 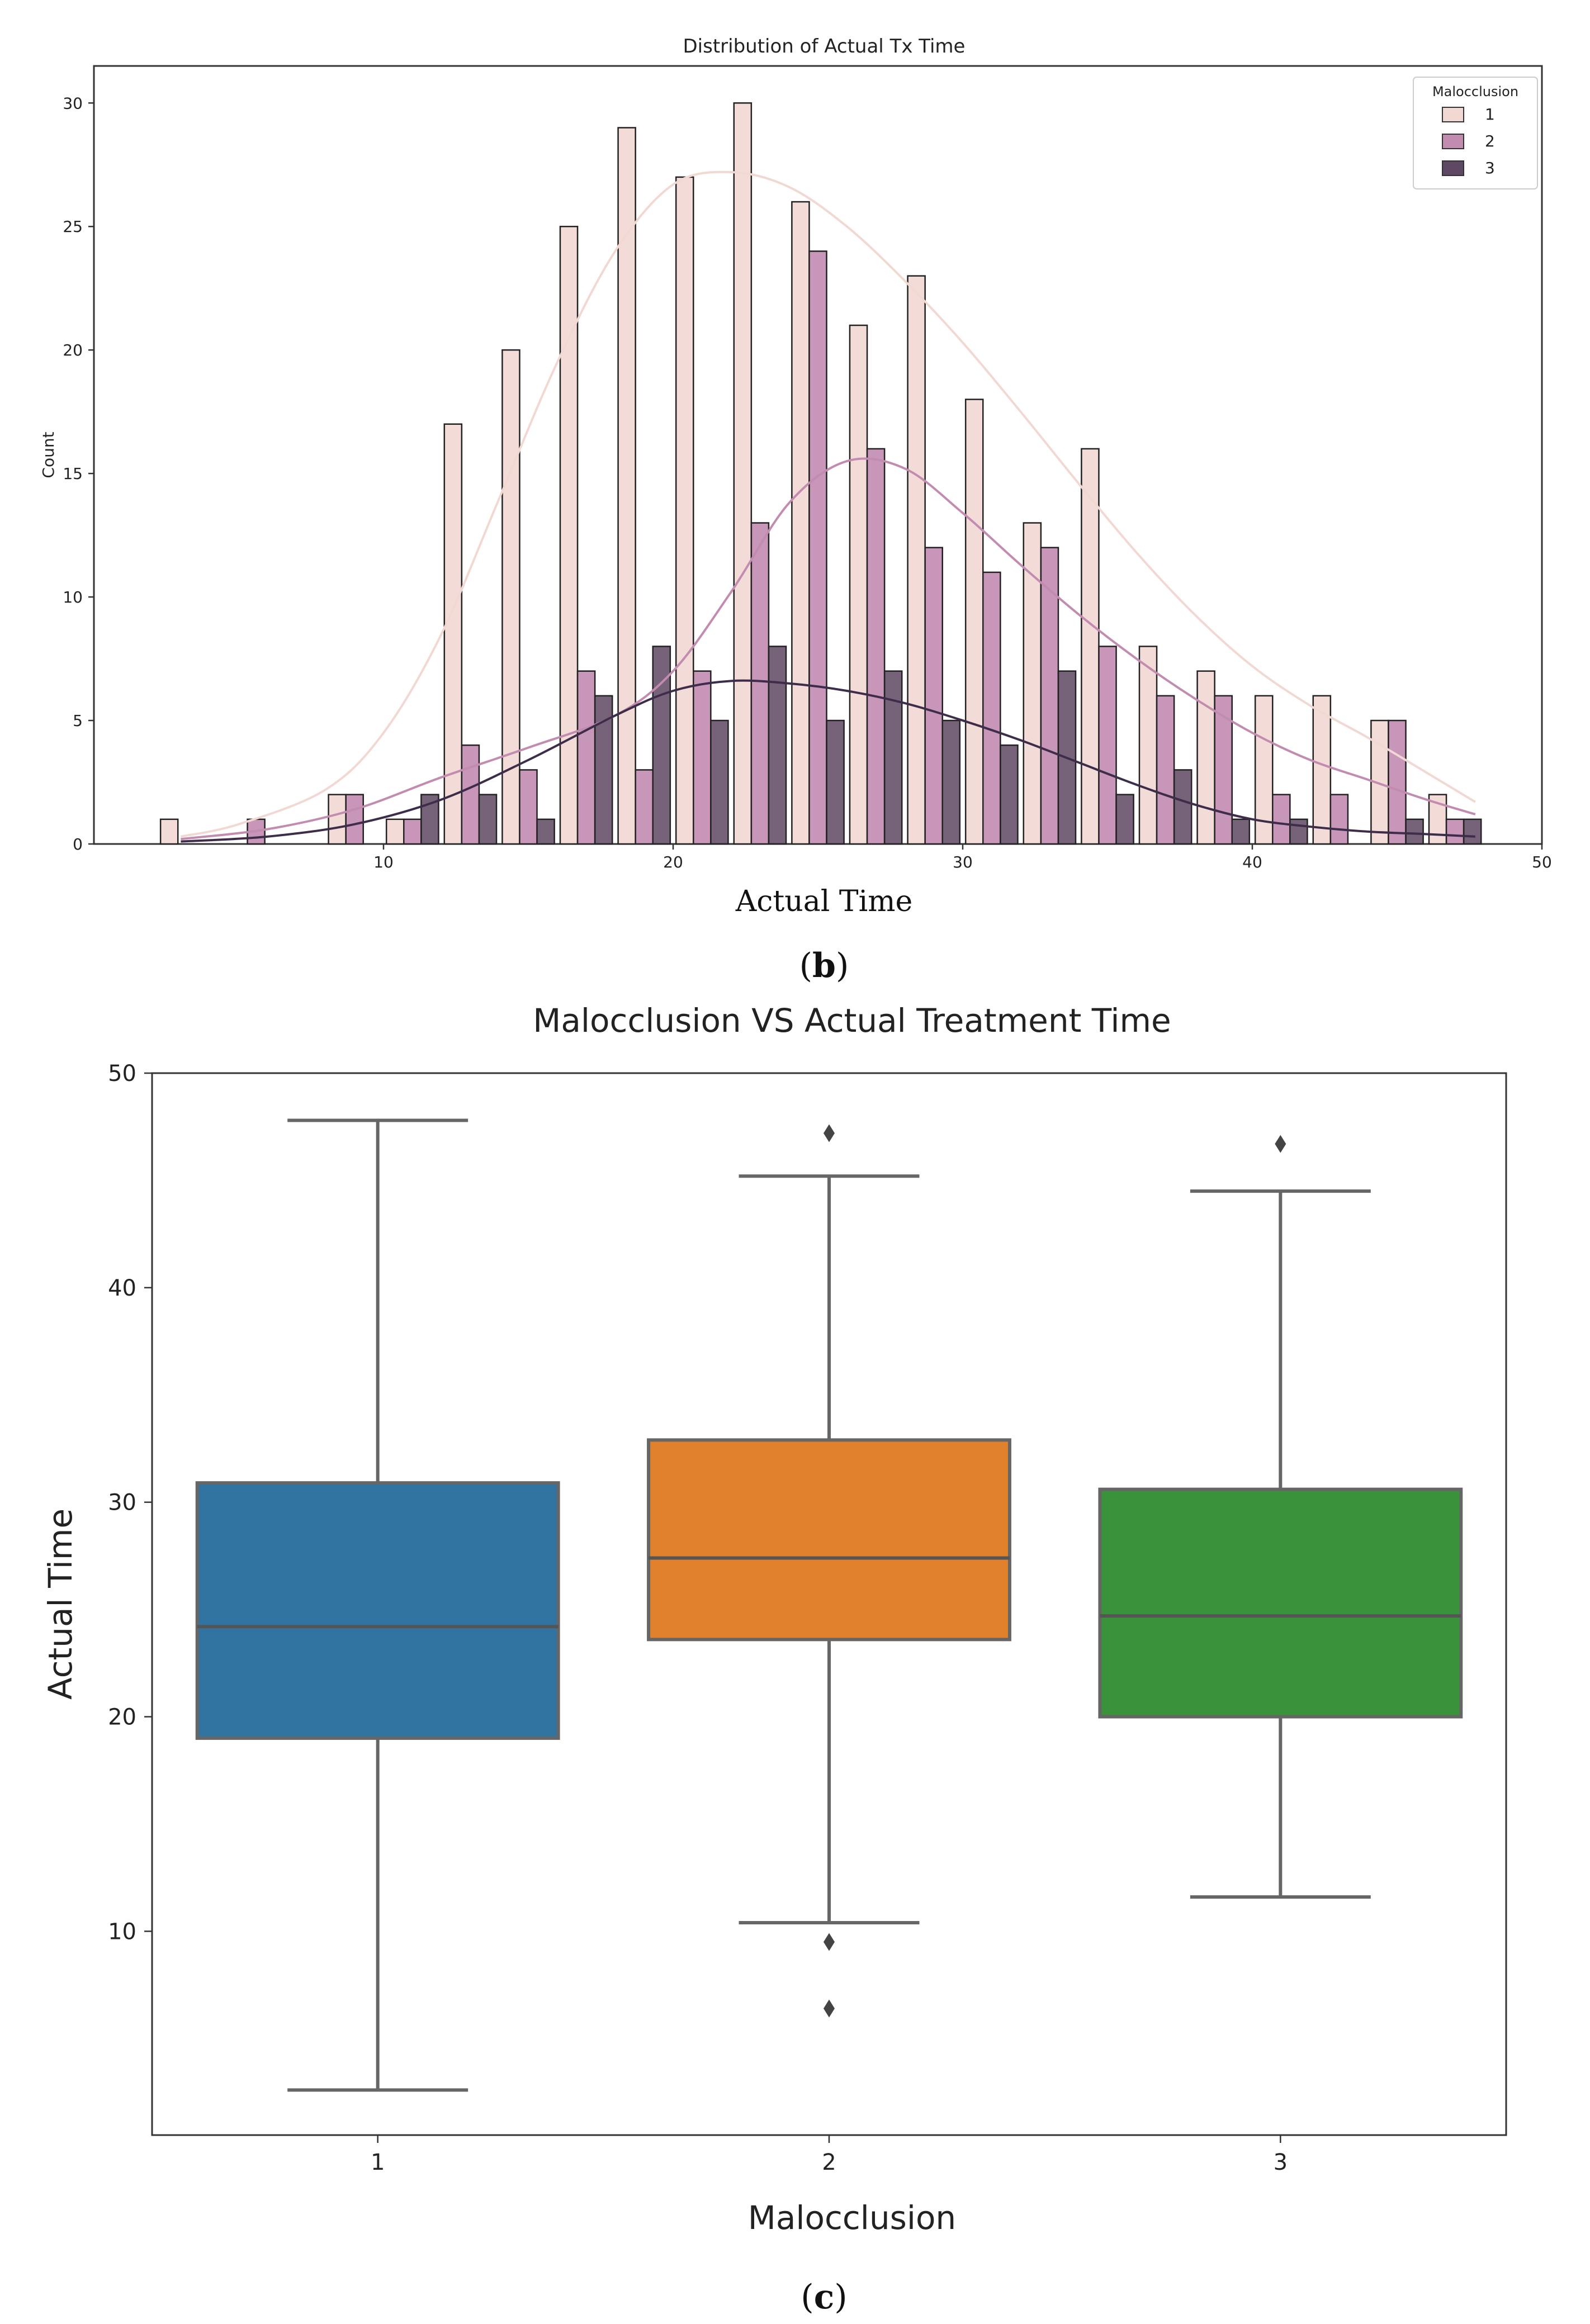 I want to click on box-y-tick-label: 20, so click(x=122, y=1718).